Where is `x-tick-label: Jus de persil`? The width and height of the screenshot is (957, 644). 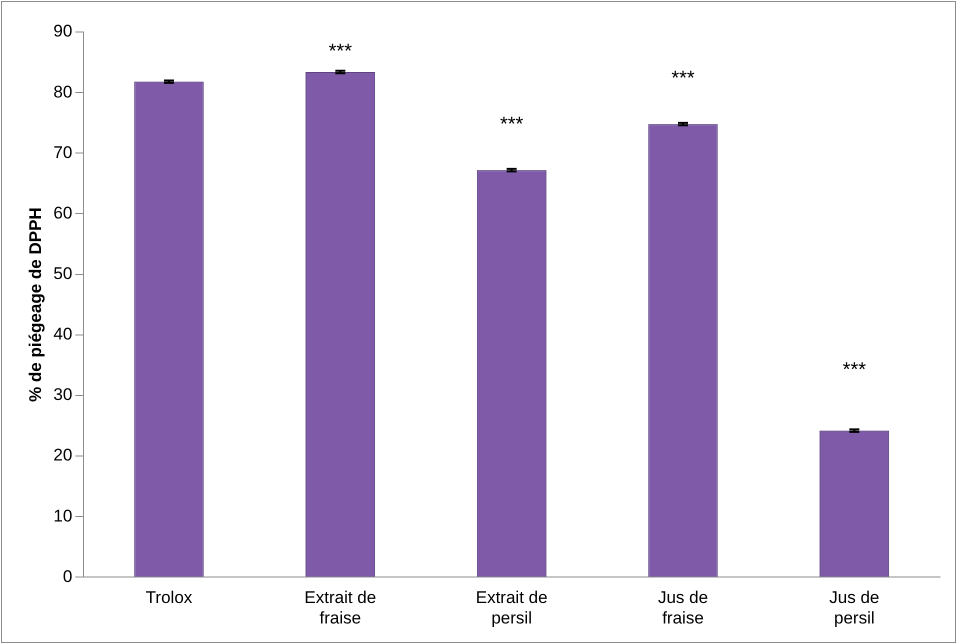
x-tick-label: Jus de persil is located at coordinates (854, 608).